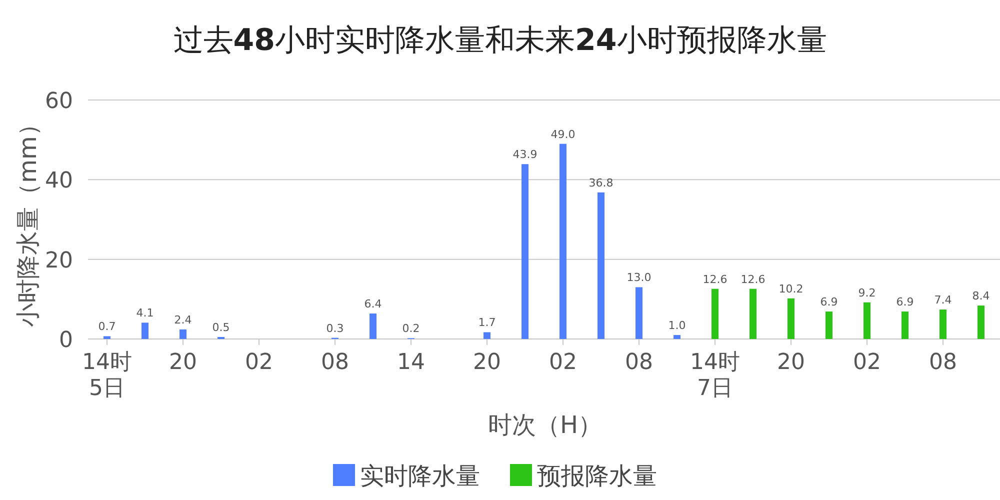 The width and height of the screenshot is (1000, 500). What do you see at coordinates (420, 476) in the screenshot?
I see `legend-label: 实时降水量` at bounding box center [420, 476].